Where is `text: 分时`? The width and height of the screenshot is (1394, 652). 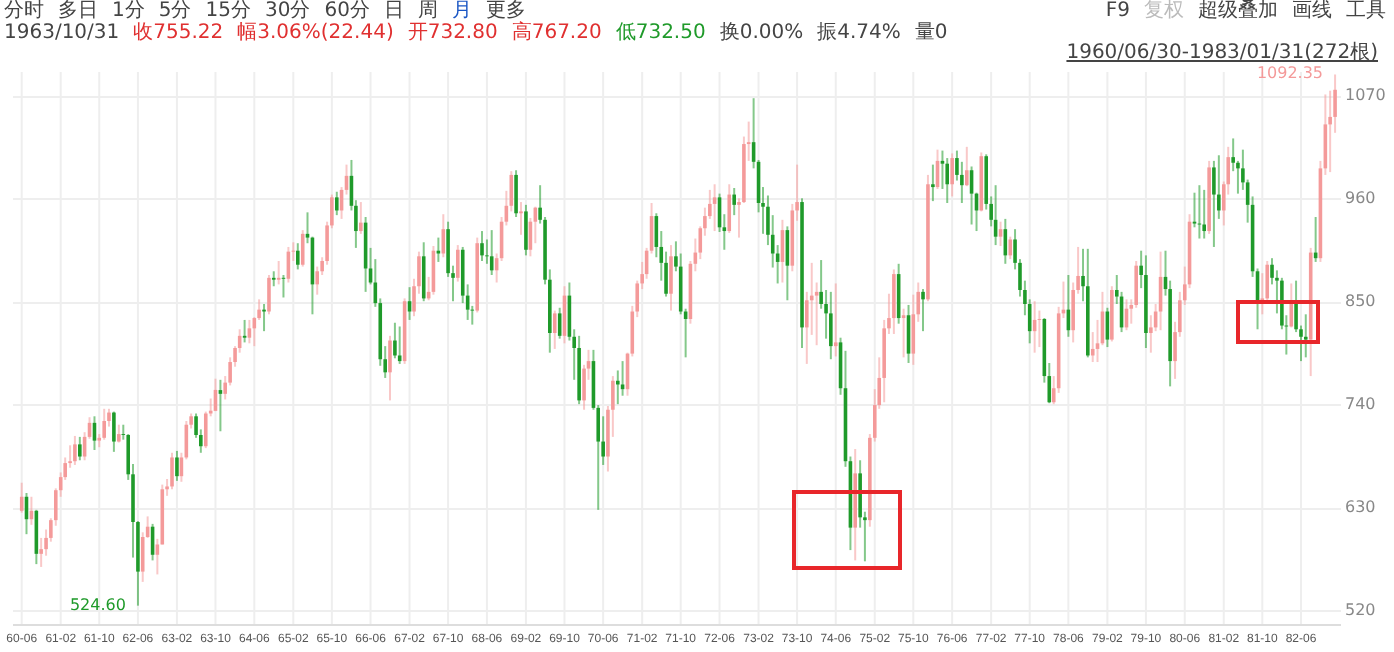
text: 分时 is located at coordinates (24, 11).